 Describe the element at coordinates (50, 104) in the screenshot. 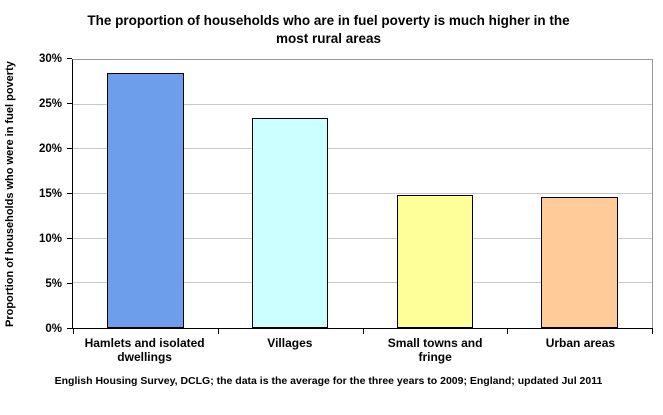

I see `y-tick-label: 25%` at that location.